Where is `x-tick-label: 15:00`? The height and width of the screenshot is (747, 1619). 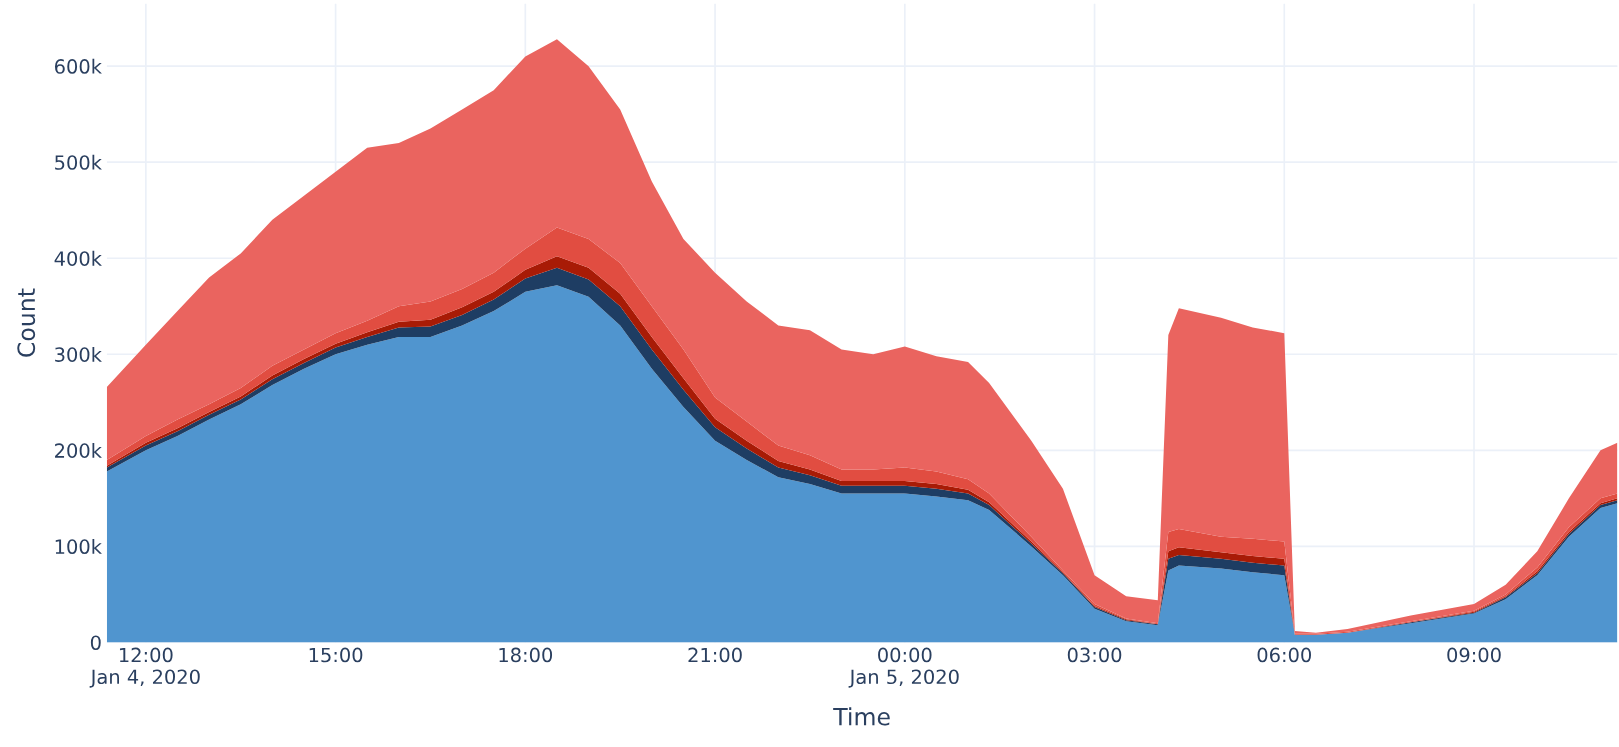 x-tick-label: 15:00 is located at coordinates (336, 655).